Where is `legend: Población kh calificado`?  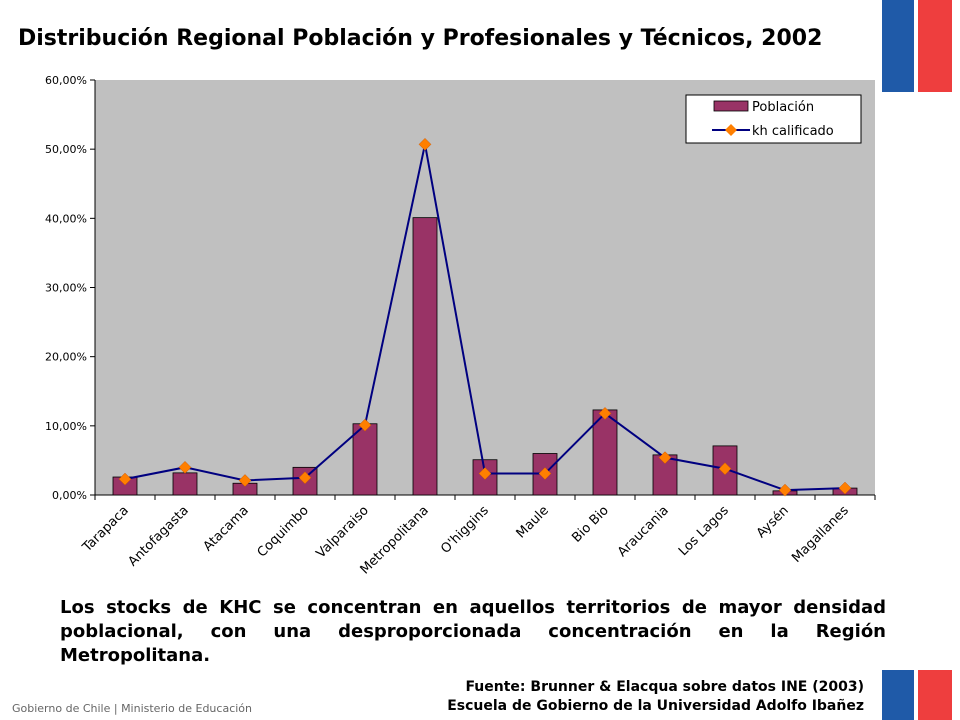 legend: Población kh calificado is located at coordinates (773, 119).